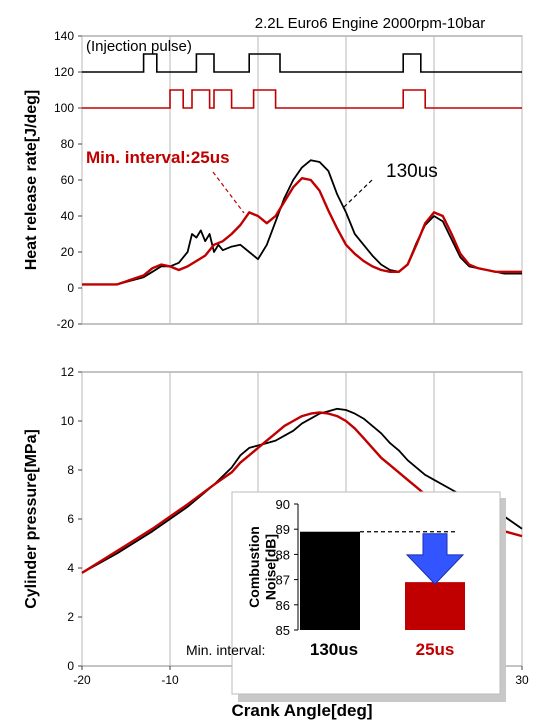 Image resolution: width=550 pixels, height=725 pixels. Describe the element at coordinates (68, 144) in the screenshot. I see `y-tick-label: 80` at that location.